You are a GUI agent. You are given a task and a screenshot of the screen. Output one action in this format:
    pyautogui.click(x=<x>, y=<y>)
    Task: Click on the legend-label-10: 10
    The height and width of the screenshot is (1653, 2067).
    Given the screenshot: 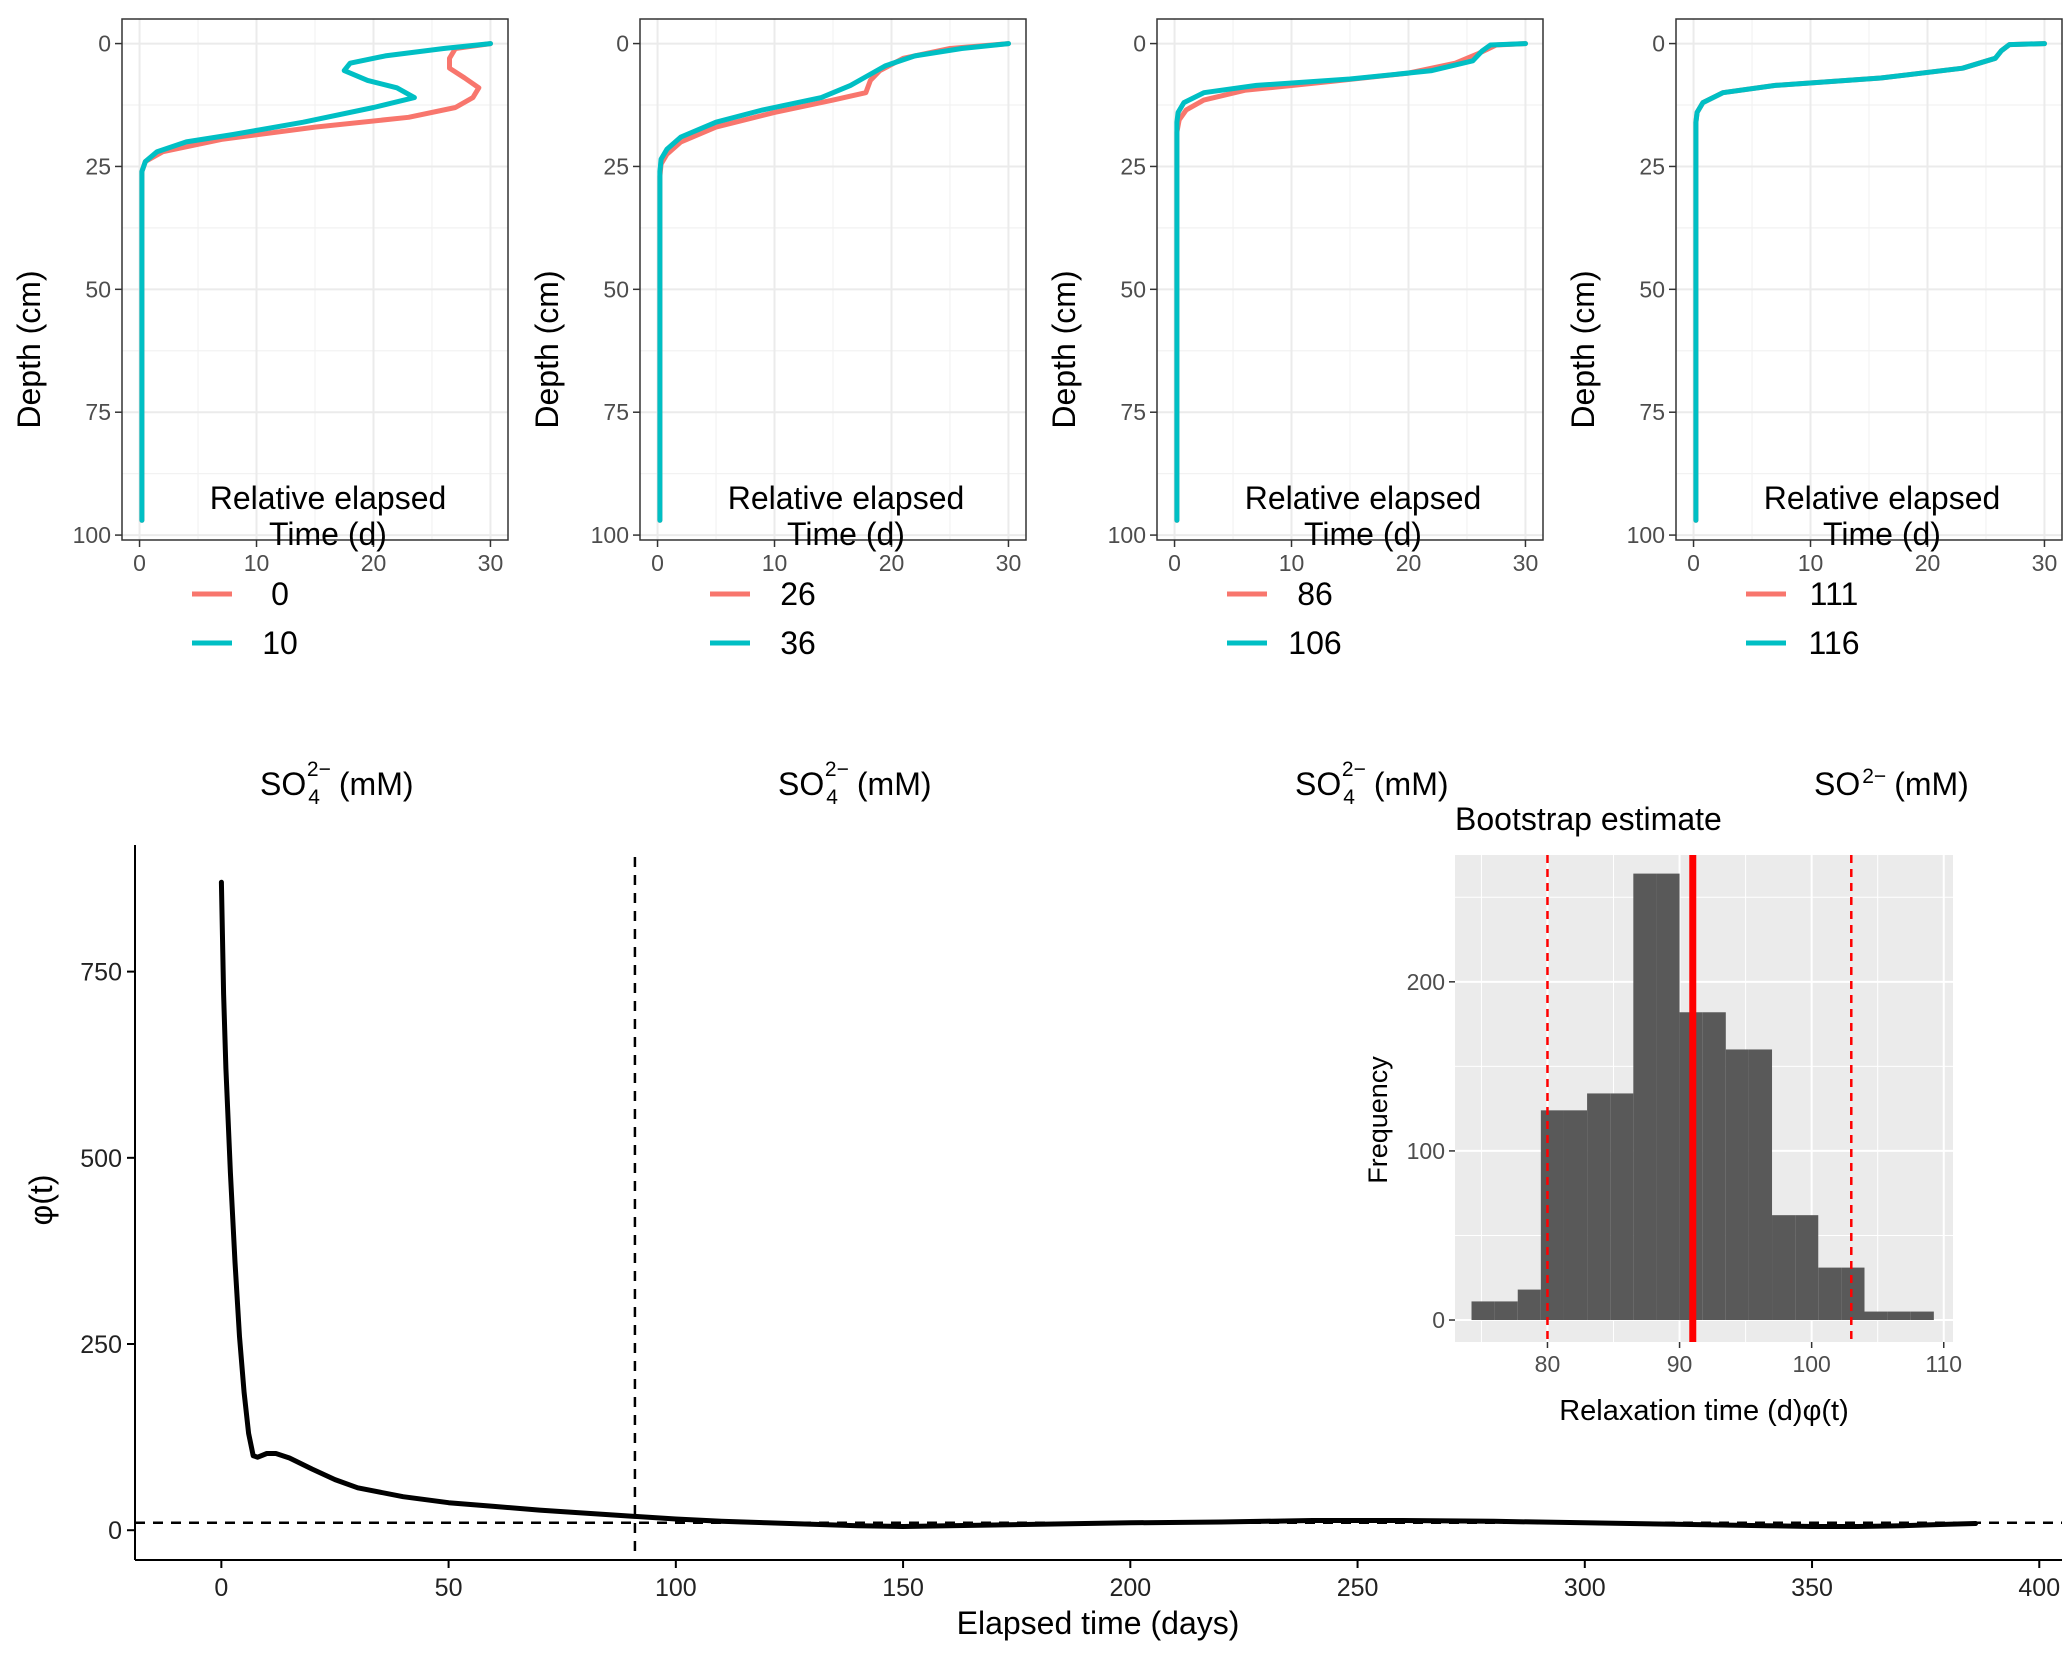 What is the action you would take?
    pyautogui.click(x=280, y=643)
    